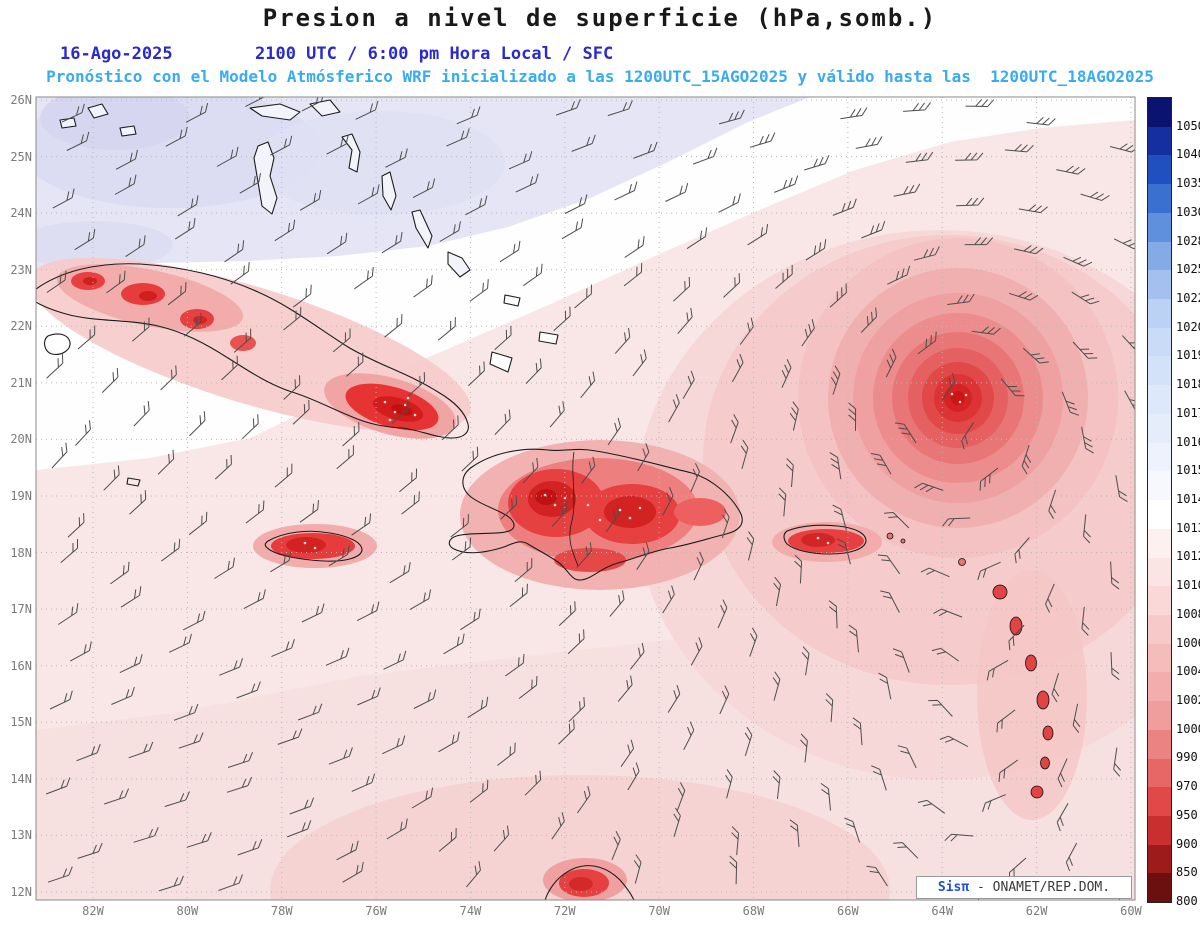 The height and width of the screenshot is (927, 1200). Describe the element at coordinates (252, 351) in the screenshot. I see `cuba-coastline` at that location.